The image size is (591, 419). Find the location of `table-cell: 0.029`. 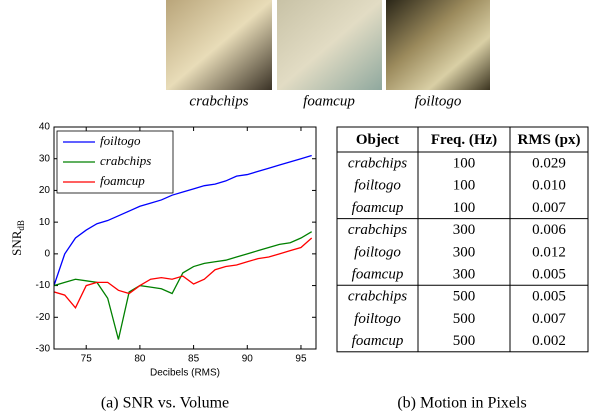

table-cell: 0.029 is located at coordinates (549, 164).